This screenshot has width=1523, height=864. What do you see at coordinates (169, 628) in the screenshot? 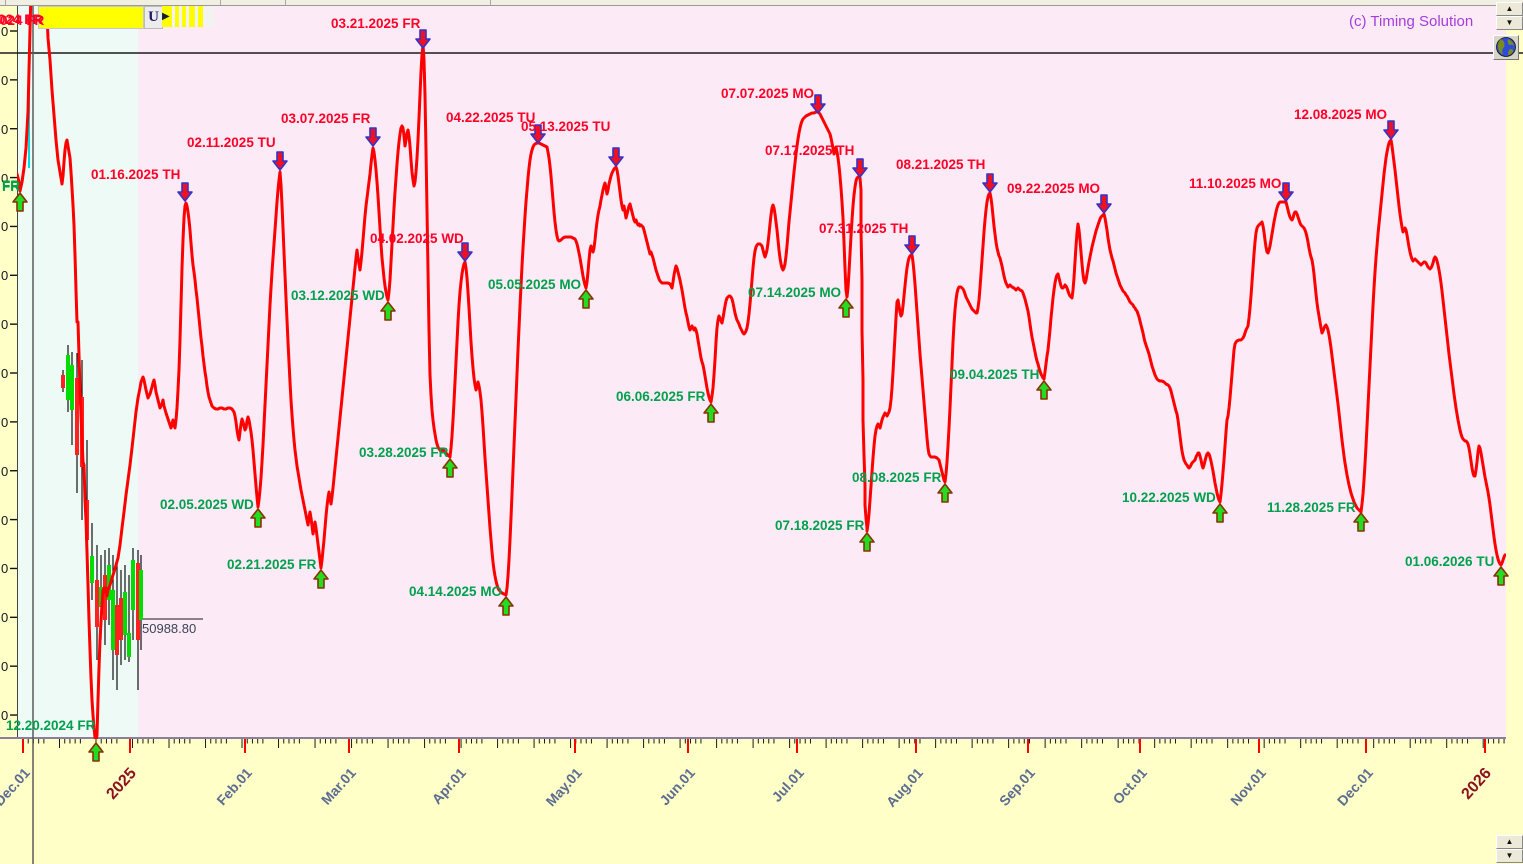
I see `price-level-label: 50988.80` at bounding box center [169, 628].